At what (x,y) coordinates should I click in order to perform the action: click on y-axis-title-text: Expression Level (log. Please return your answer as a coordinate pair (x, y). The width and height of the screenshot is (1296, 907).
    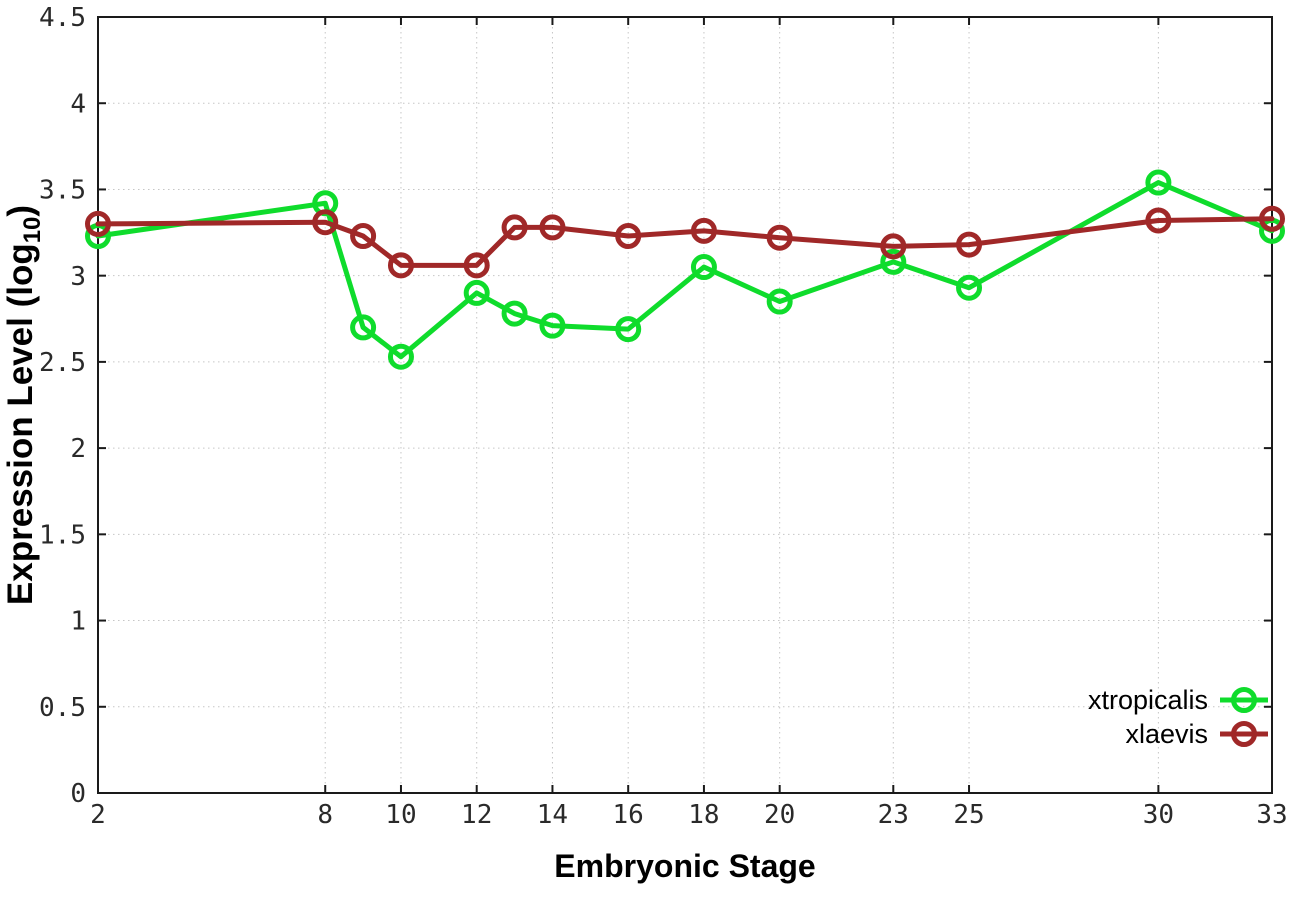
    Looking at the image, I should click on (20, 424).